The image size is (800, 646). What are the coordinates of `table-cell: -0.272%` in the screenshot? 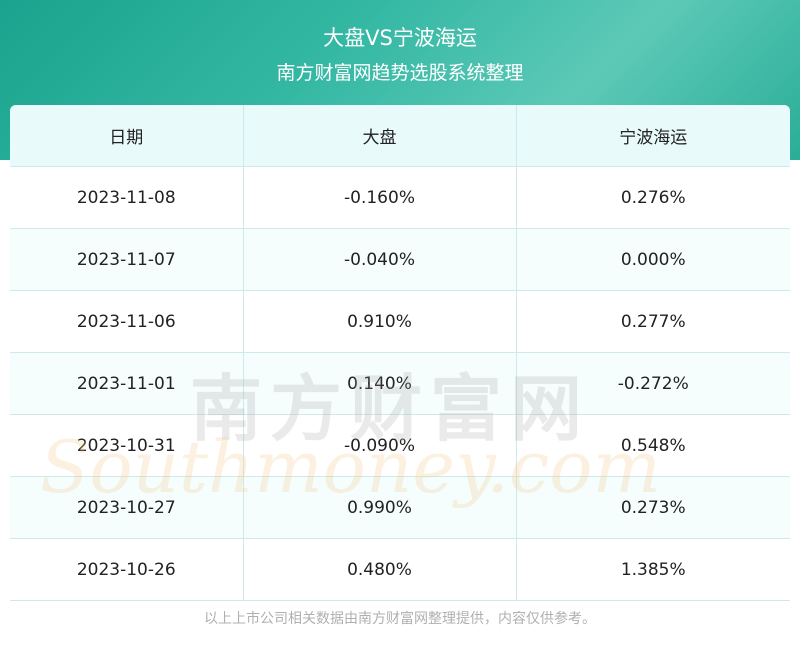 It's located at (653, 383).